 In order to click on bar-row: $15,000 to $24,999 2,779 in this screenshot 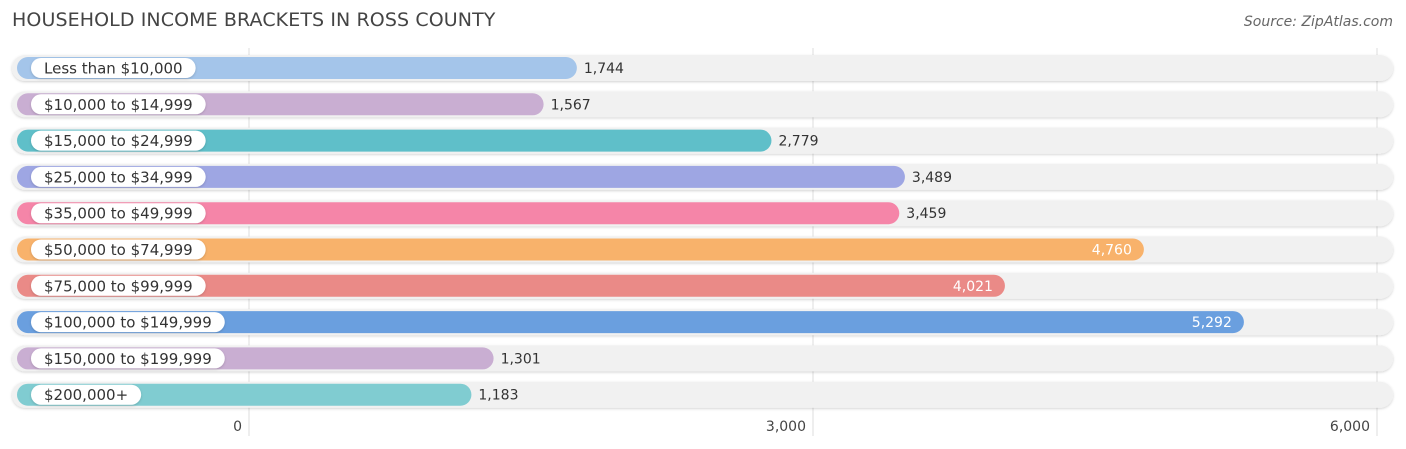, I will do `click(702, 140)`.